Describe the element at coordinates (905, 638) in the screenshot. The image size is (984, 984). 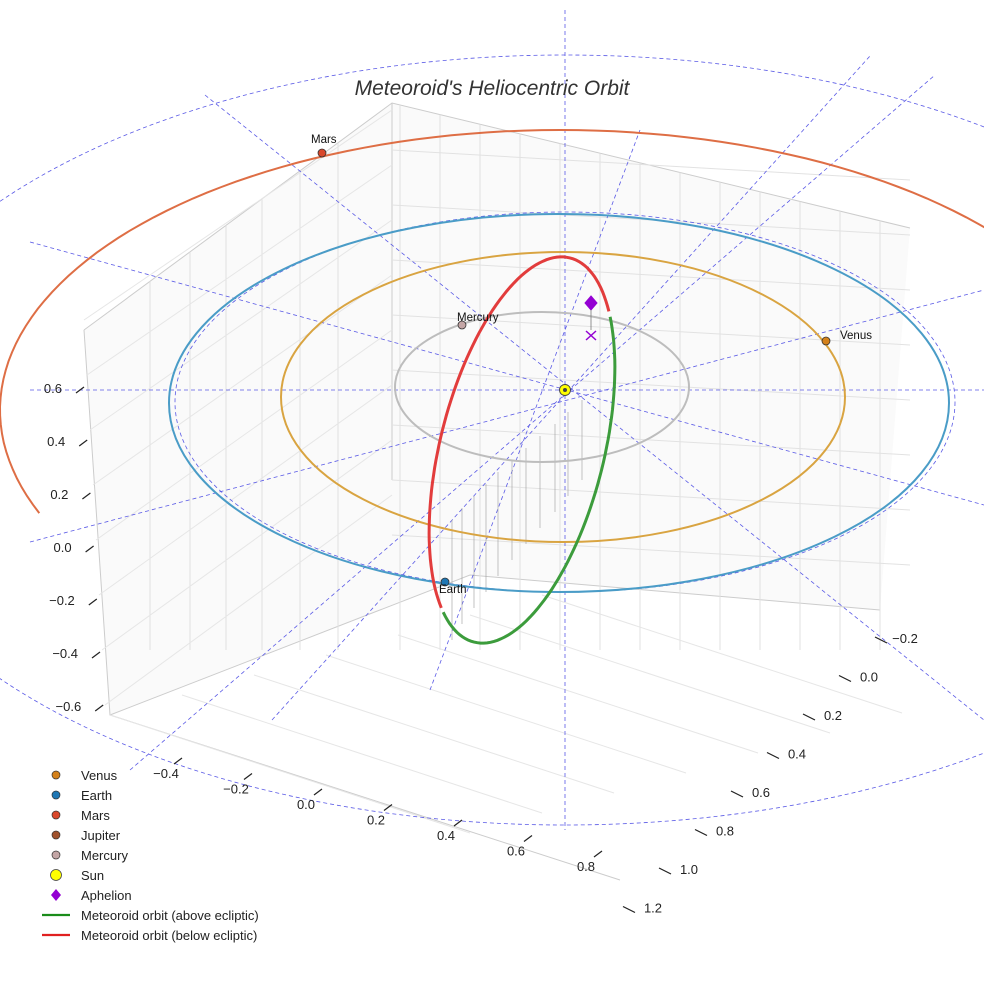
I see `y-tick-label: −0.2` at that location.